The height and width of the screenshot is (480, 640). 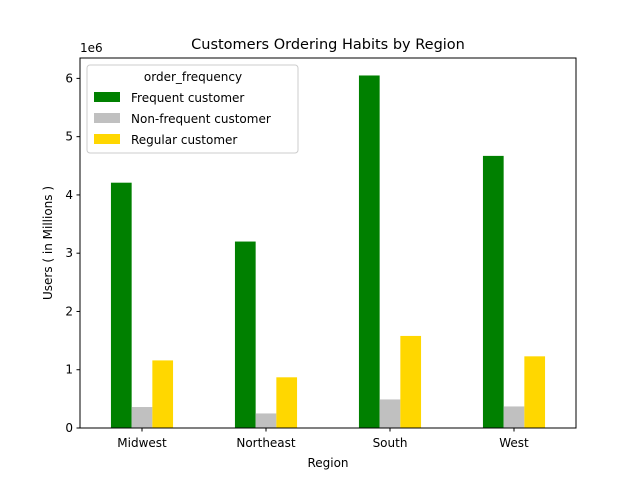 I want to click on x-tick-label: South, so click(x=390, y=443).